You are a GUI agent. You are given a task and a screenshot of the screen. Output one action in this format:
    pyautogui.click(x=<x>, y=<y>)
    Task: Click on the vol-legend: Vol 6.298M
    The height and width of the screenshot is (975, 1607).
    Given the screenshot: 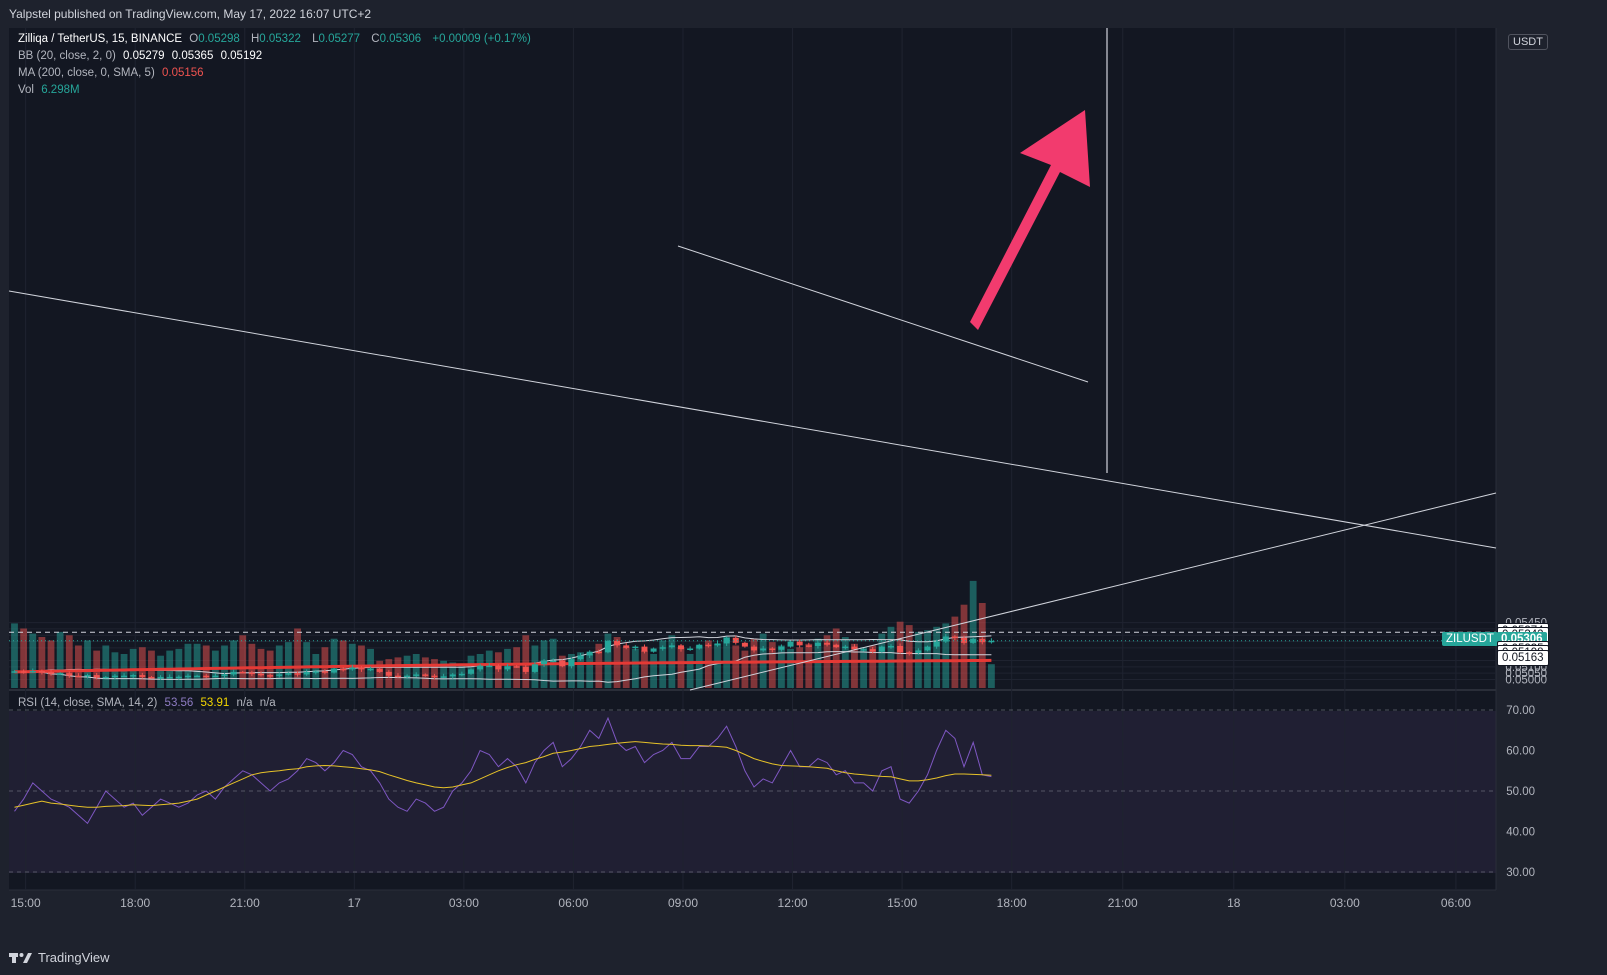 What is the action you would take?
    pyautogui.click(x=49, y=90)
    